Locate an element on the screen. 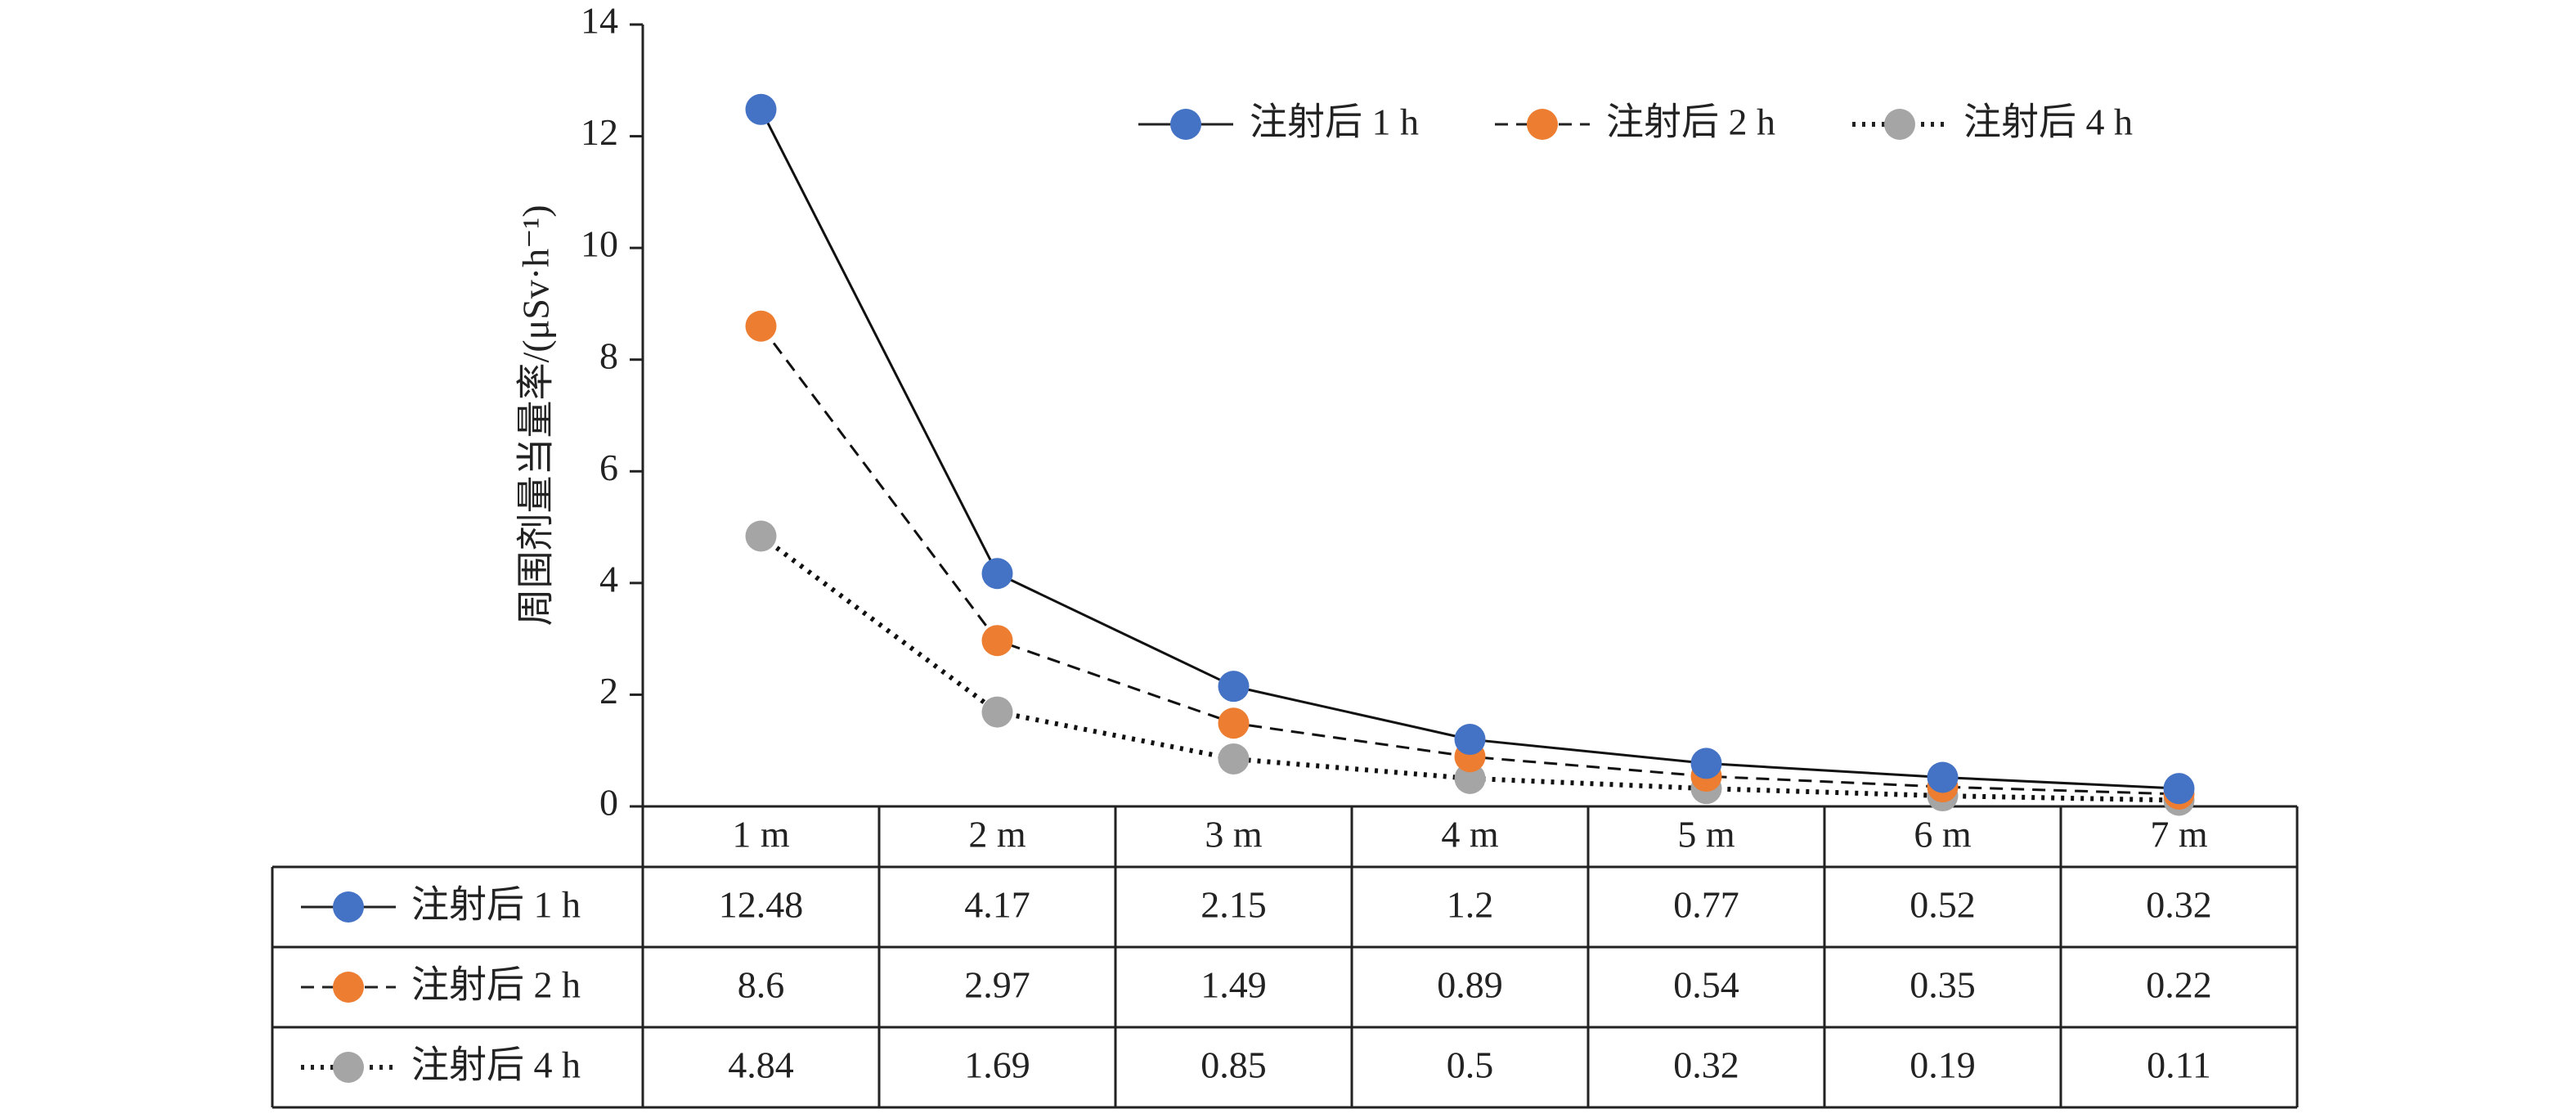 This screenshot has width=2576, height=1118. table-value-cell: 1.2 is located at coordinates (1470, 905).